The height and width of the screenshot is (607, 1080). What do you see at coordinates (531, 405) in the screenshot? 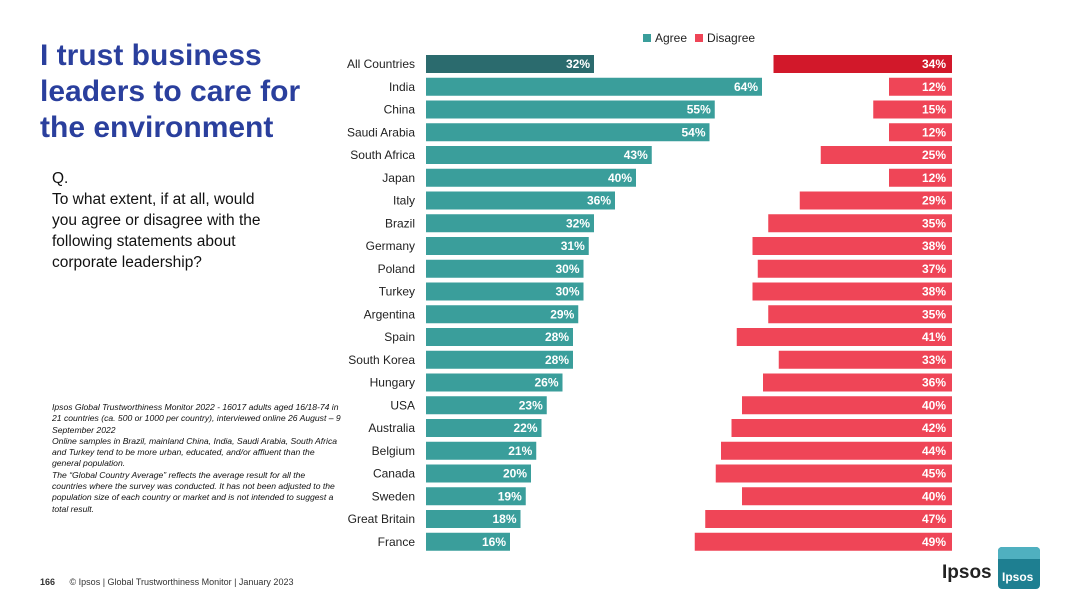
I see `agree-value-label: 23%` at bounding box center [531, 405].